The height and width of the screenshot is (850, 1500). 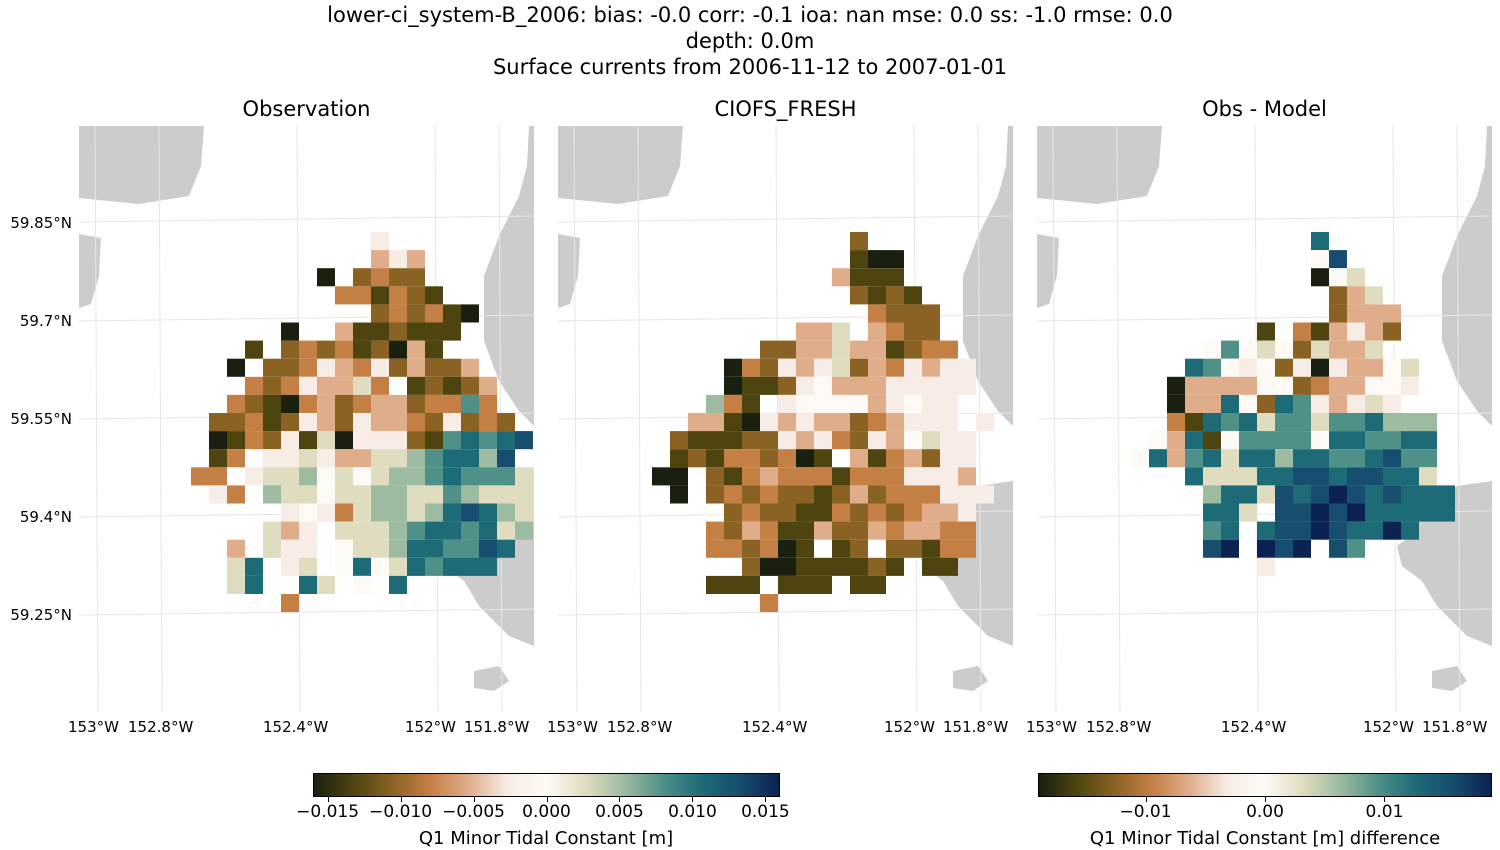 I want to click on grid-meridian, so click(x=1458, y=419).